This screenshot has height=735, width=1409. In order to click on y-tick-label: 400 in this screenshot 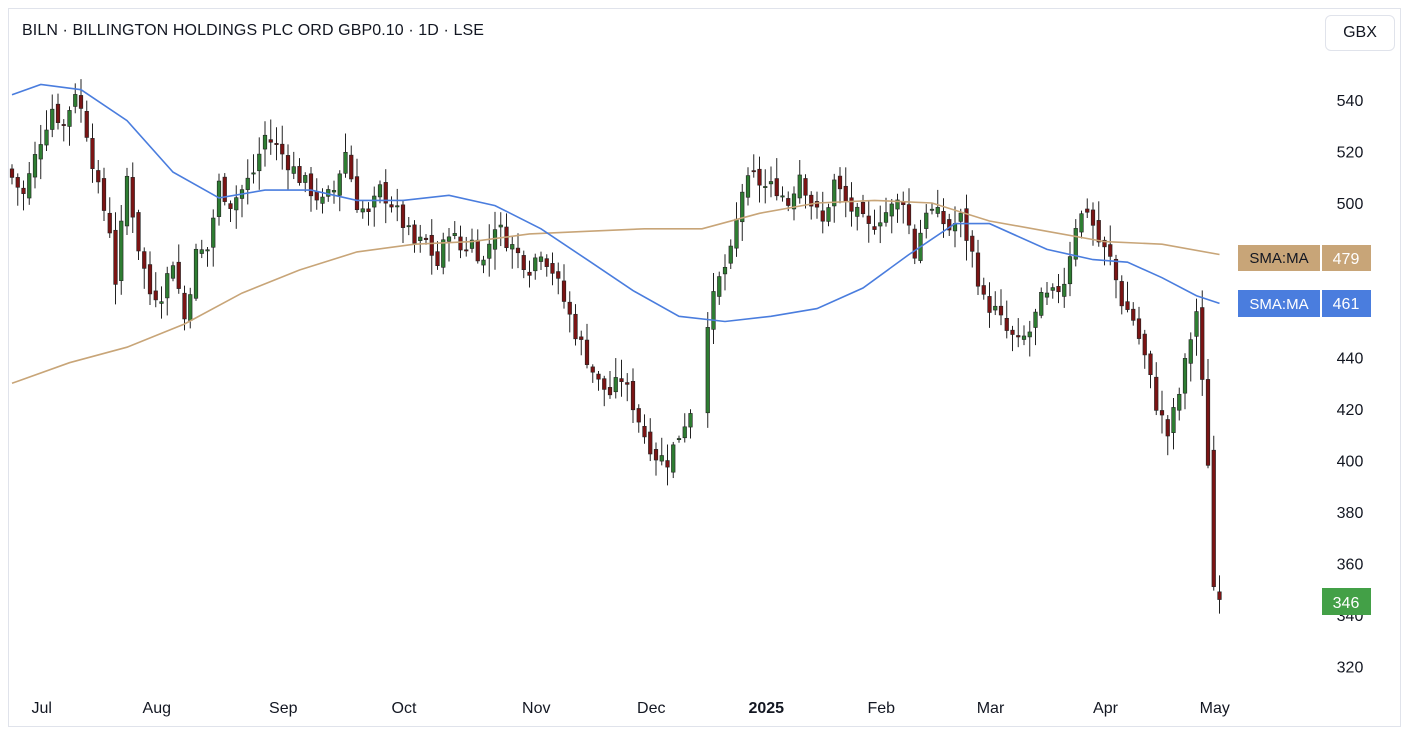, I will do `click(1350, 462)`.